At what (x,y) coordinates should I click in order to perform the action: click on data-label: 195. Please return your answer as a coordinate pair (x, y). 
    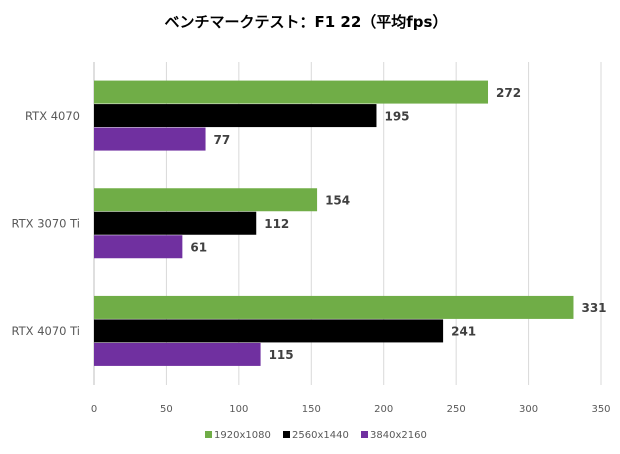
    Looking at the image, I should click on (396, 116).